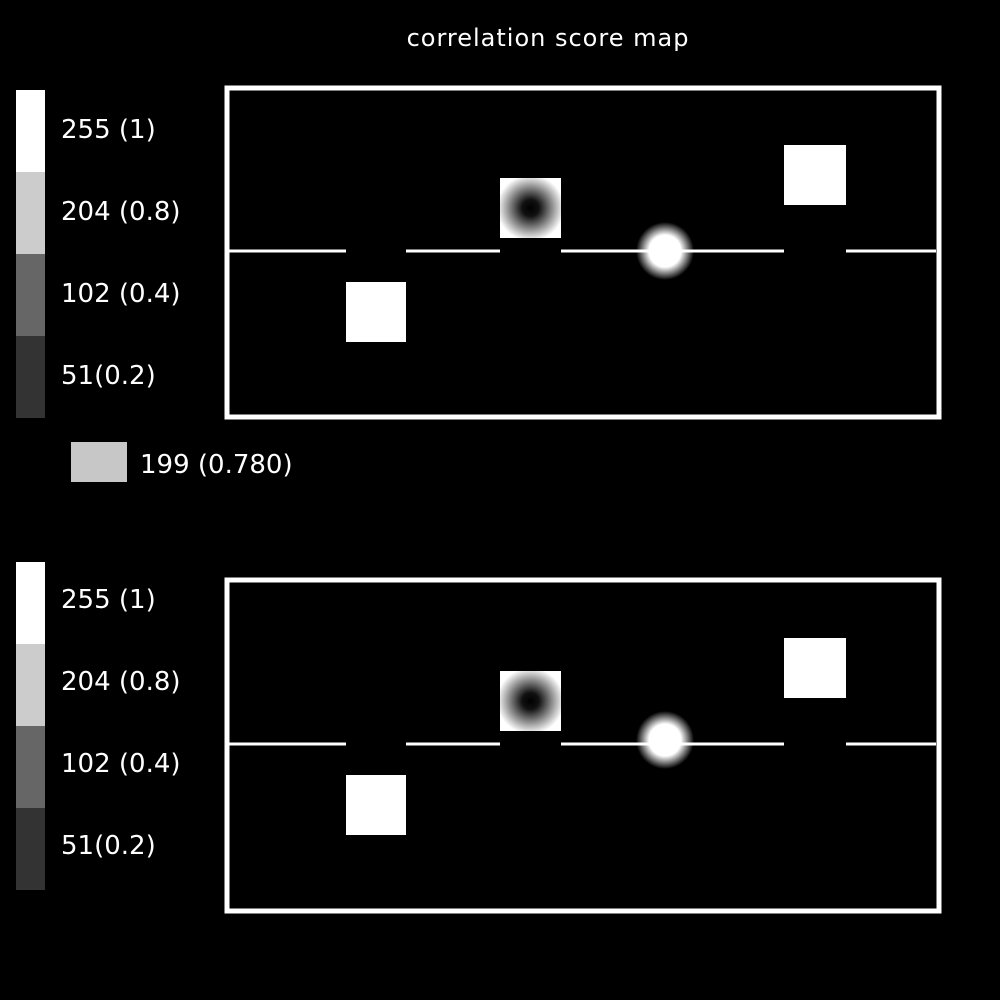  I want to click on grayscale-legend-bottom, so click(30, 726).